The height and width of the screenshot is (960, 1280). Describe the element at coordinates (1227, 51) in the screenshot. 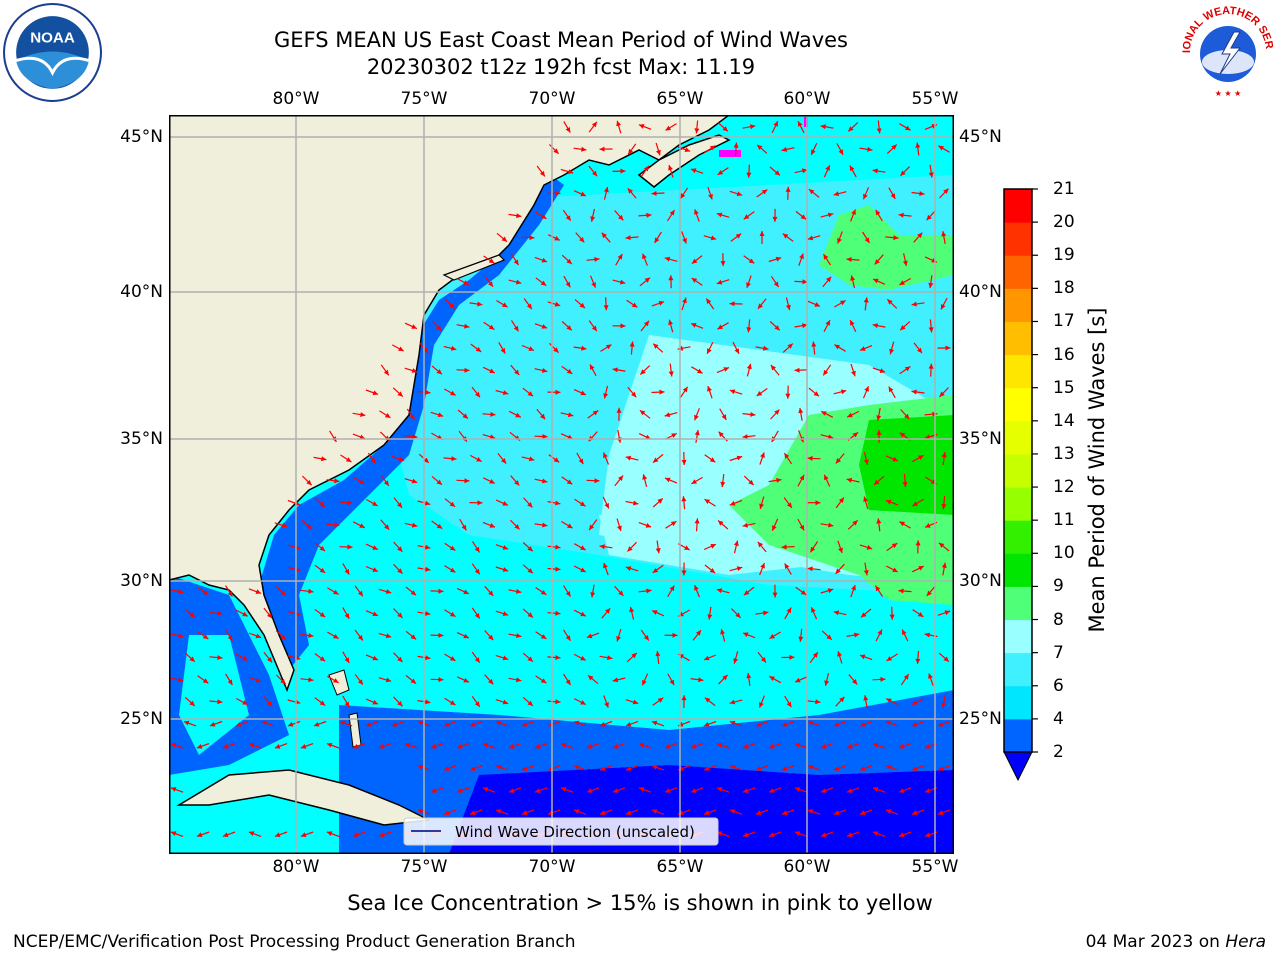

I see `nws-logo: NATIONAL WEATHER SERVICE ★ ★ ★` at that location.